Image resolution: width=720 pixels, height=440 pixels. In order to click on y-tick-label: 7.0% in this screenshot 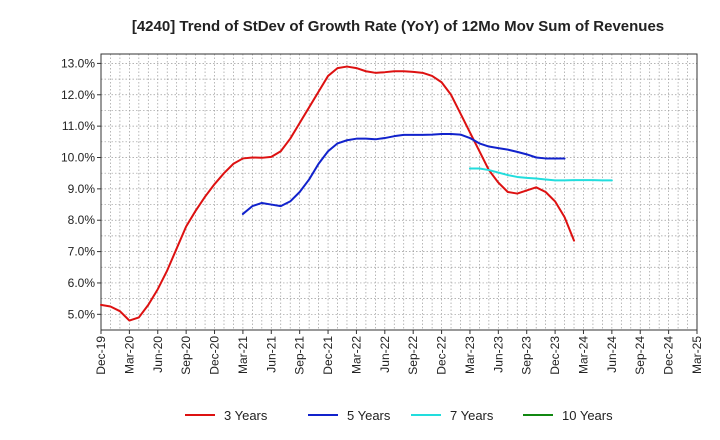, I will do `click(82, 252)`.